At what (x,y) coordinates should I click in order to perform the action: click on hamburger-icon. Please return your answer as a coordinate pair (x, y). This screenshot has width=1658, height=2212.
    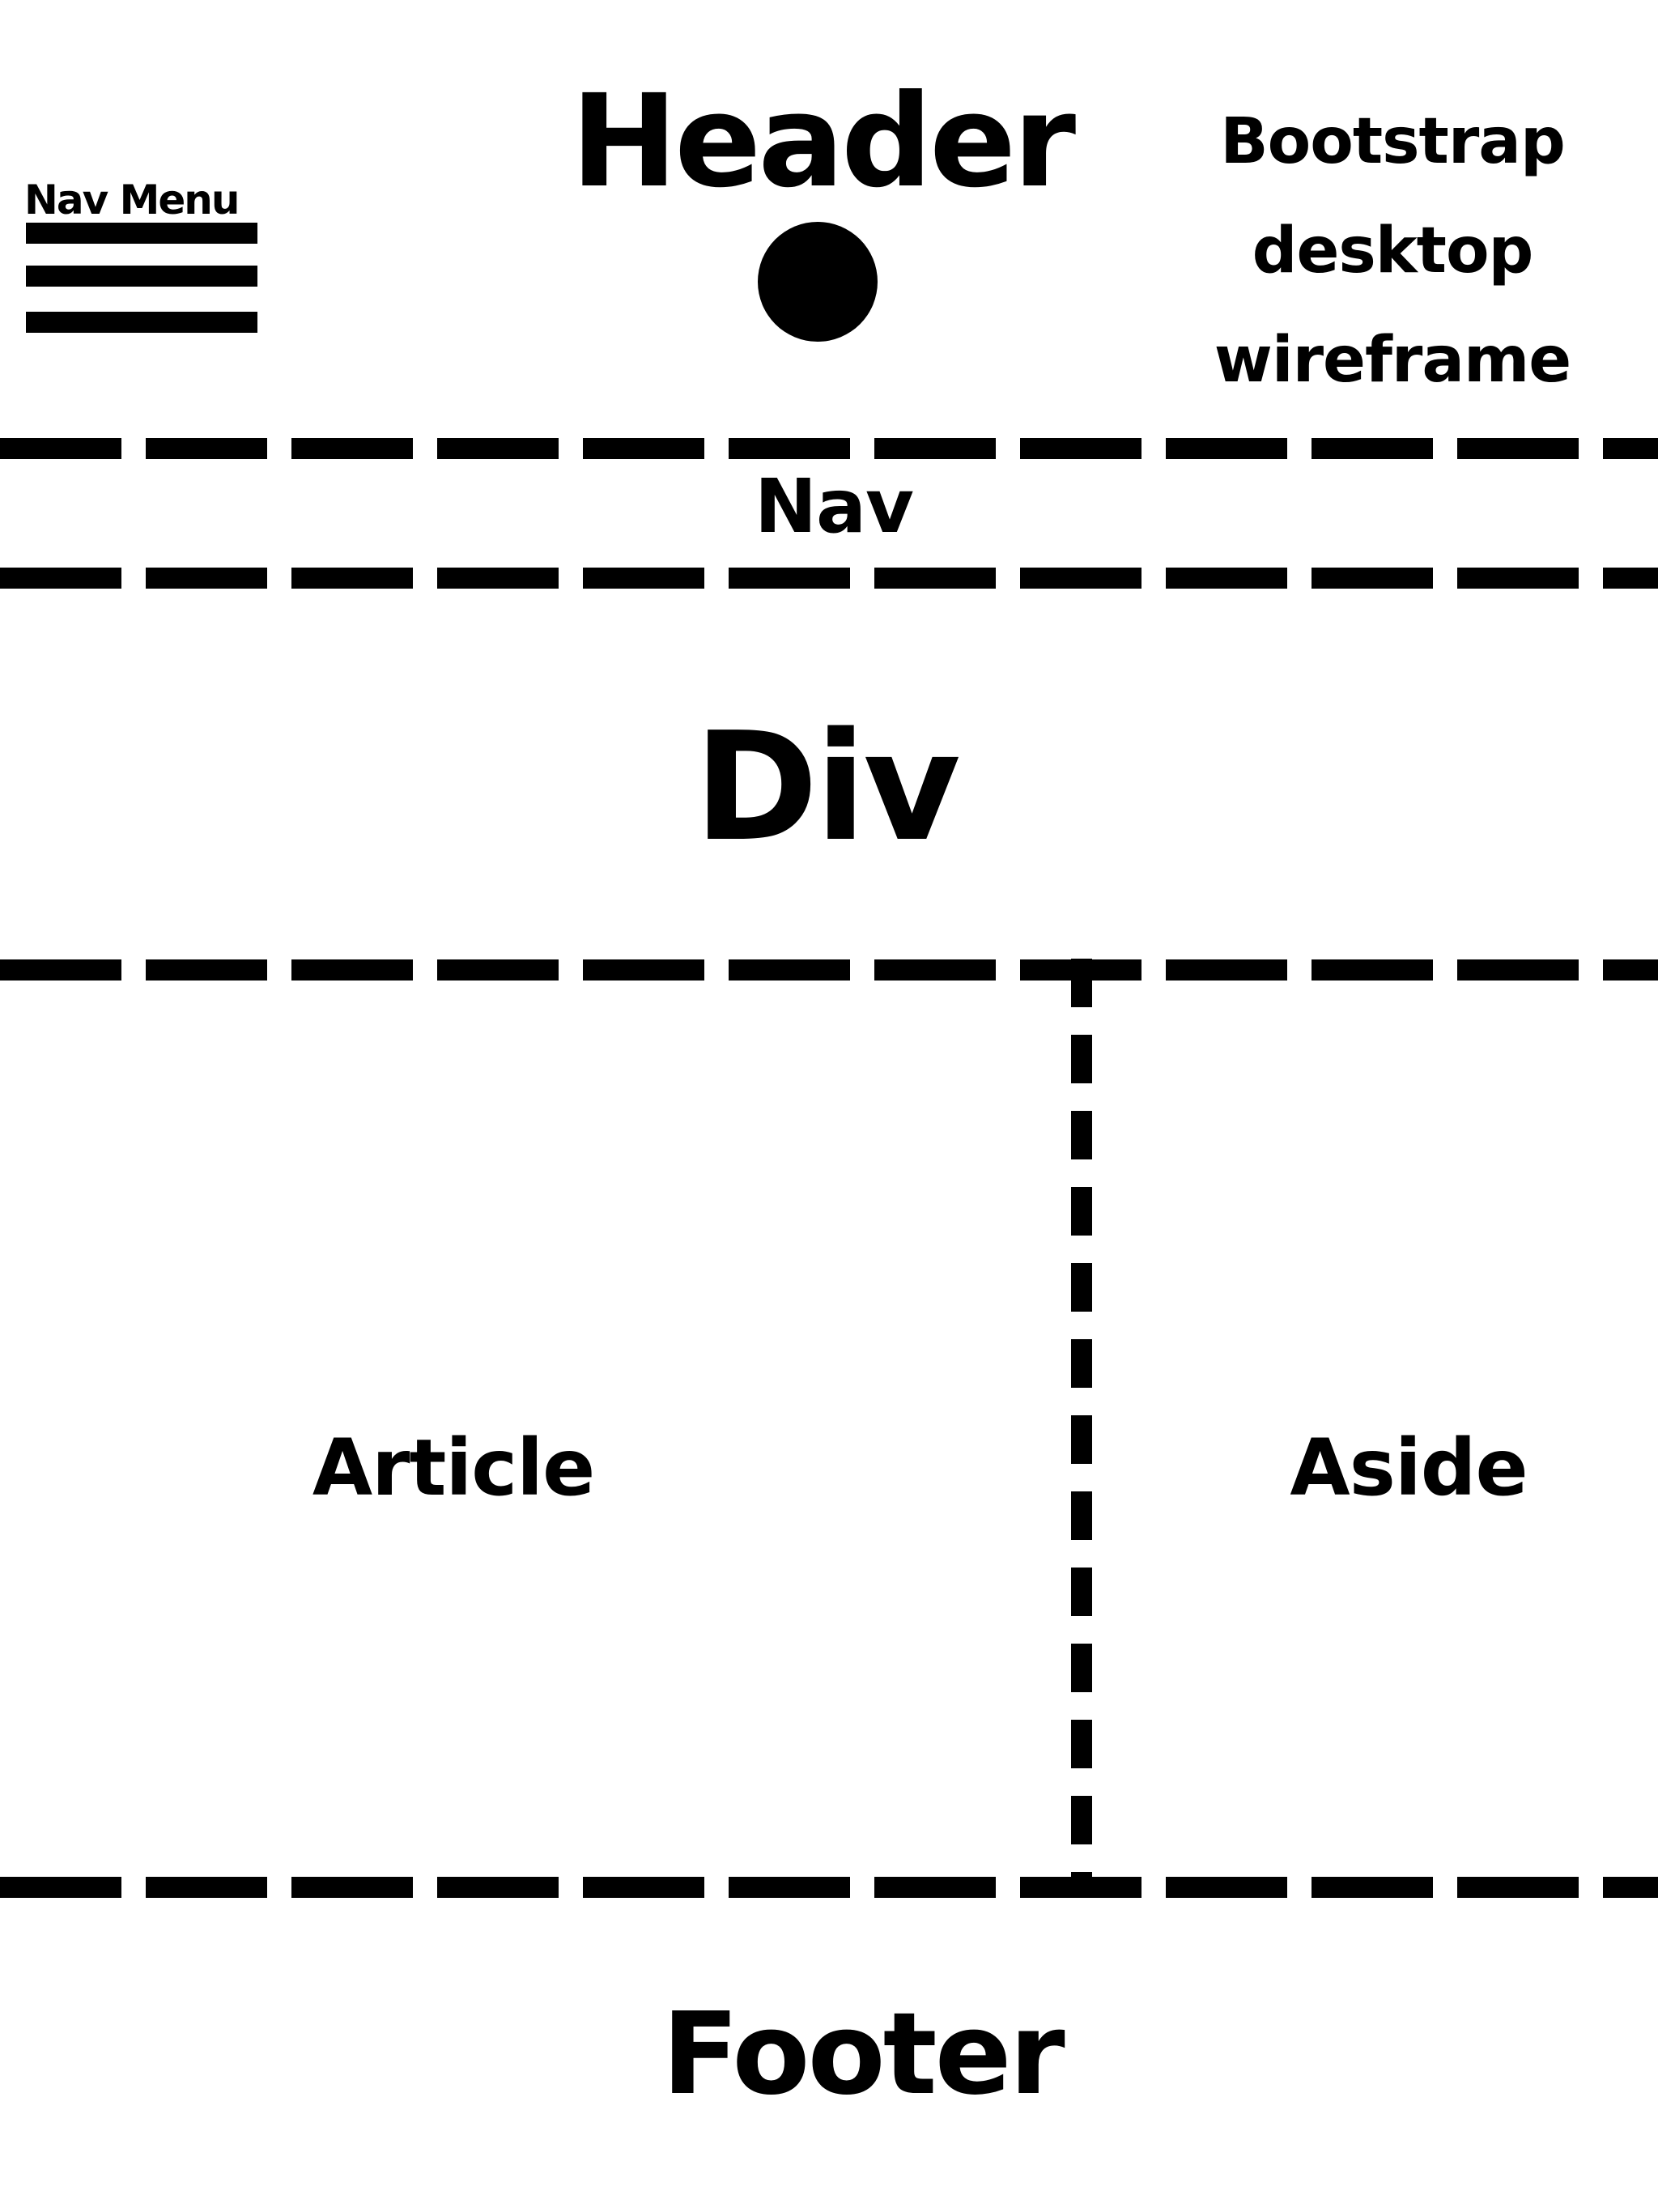
    Looking at the image, I should click on (141, 278).